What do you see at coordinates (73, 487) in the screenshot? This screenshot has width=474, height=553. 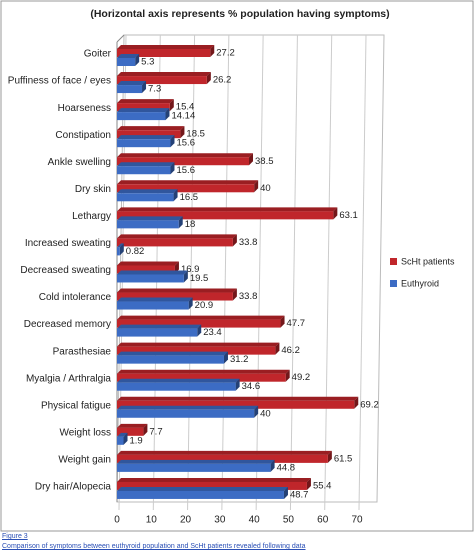 I see `y-tick-label: Dry hair/Alopecia` at bounding box center [73, 487].